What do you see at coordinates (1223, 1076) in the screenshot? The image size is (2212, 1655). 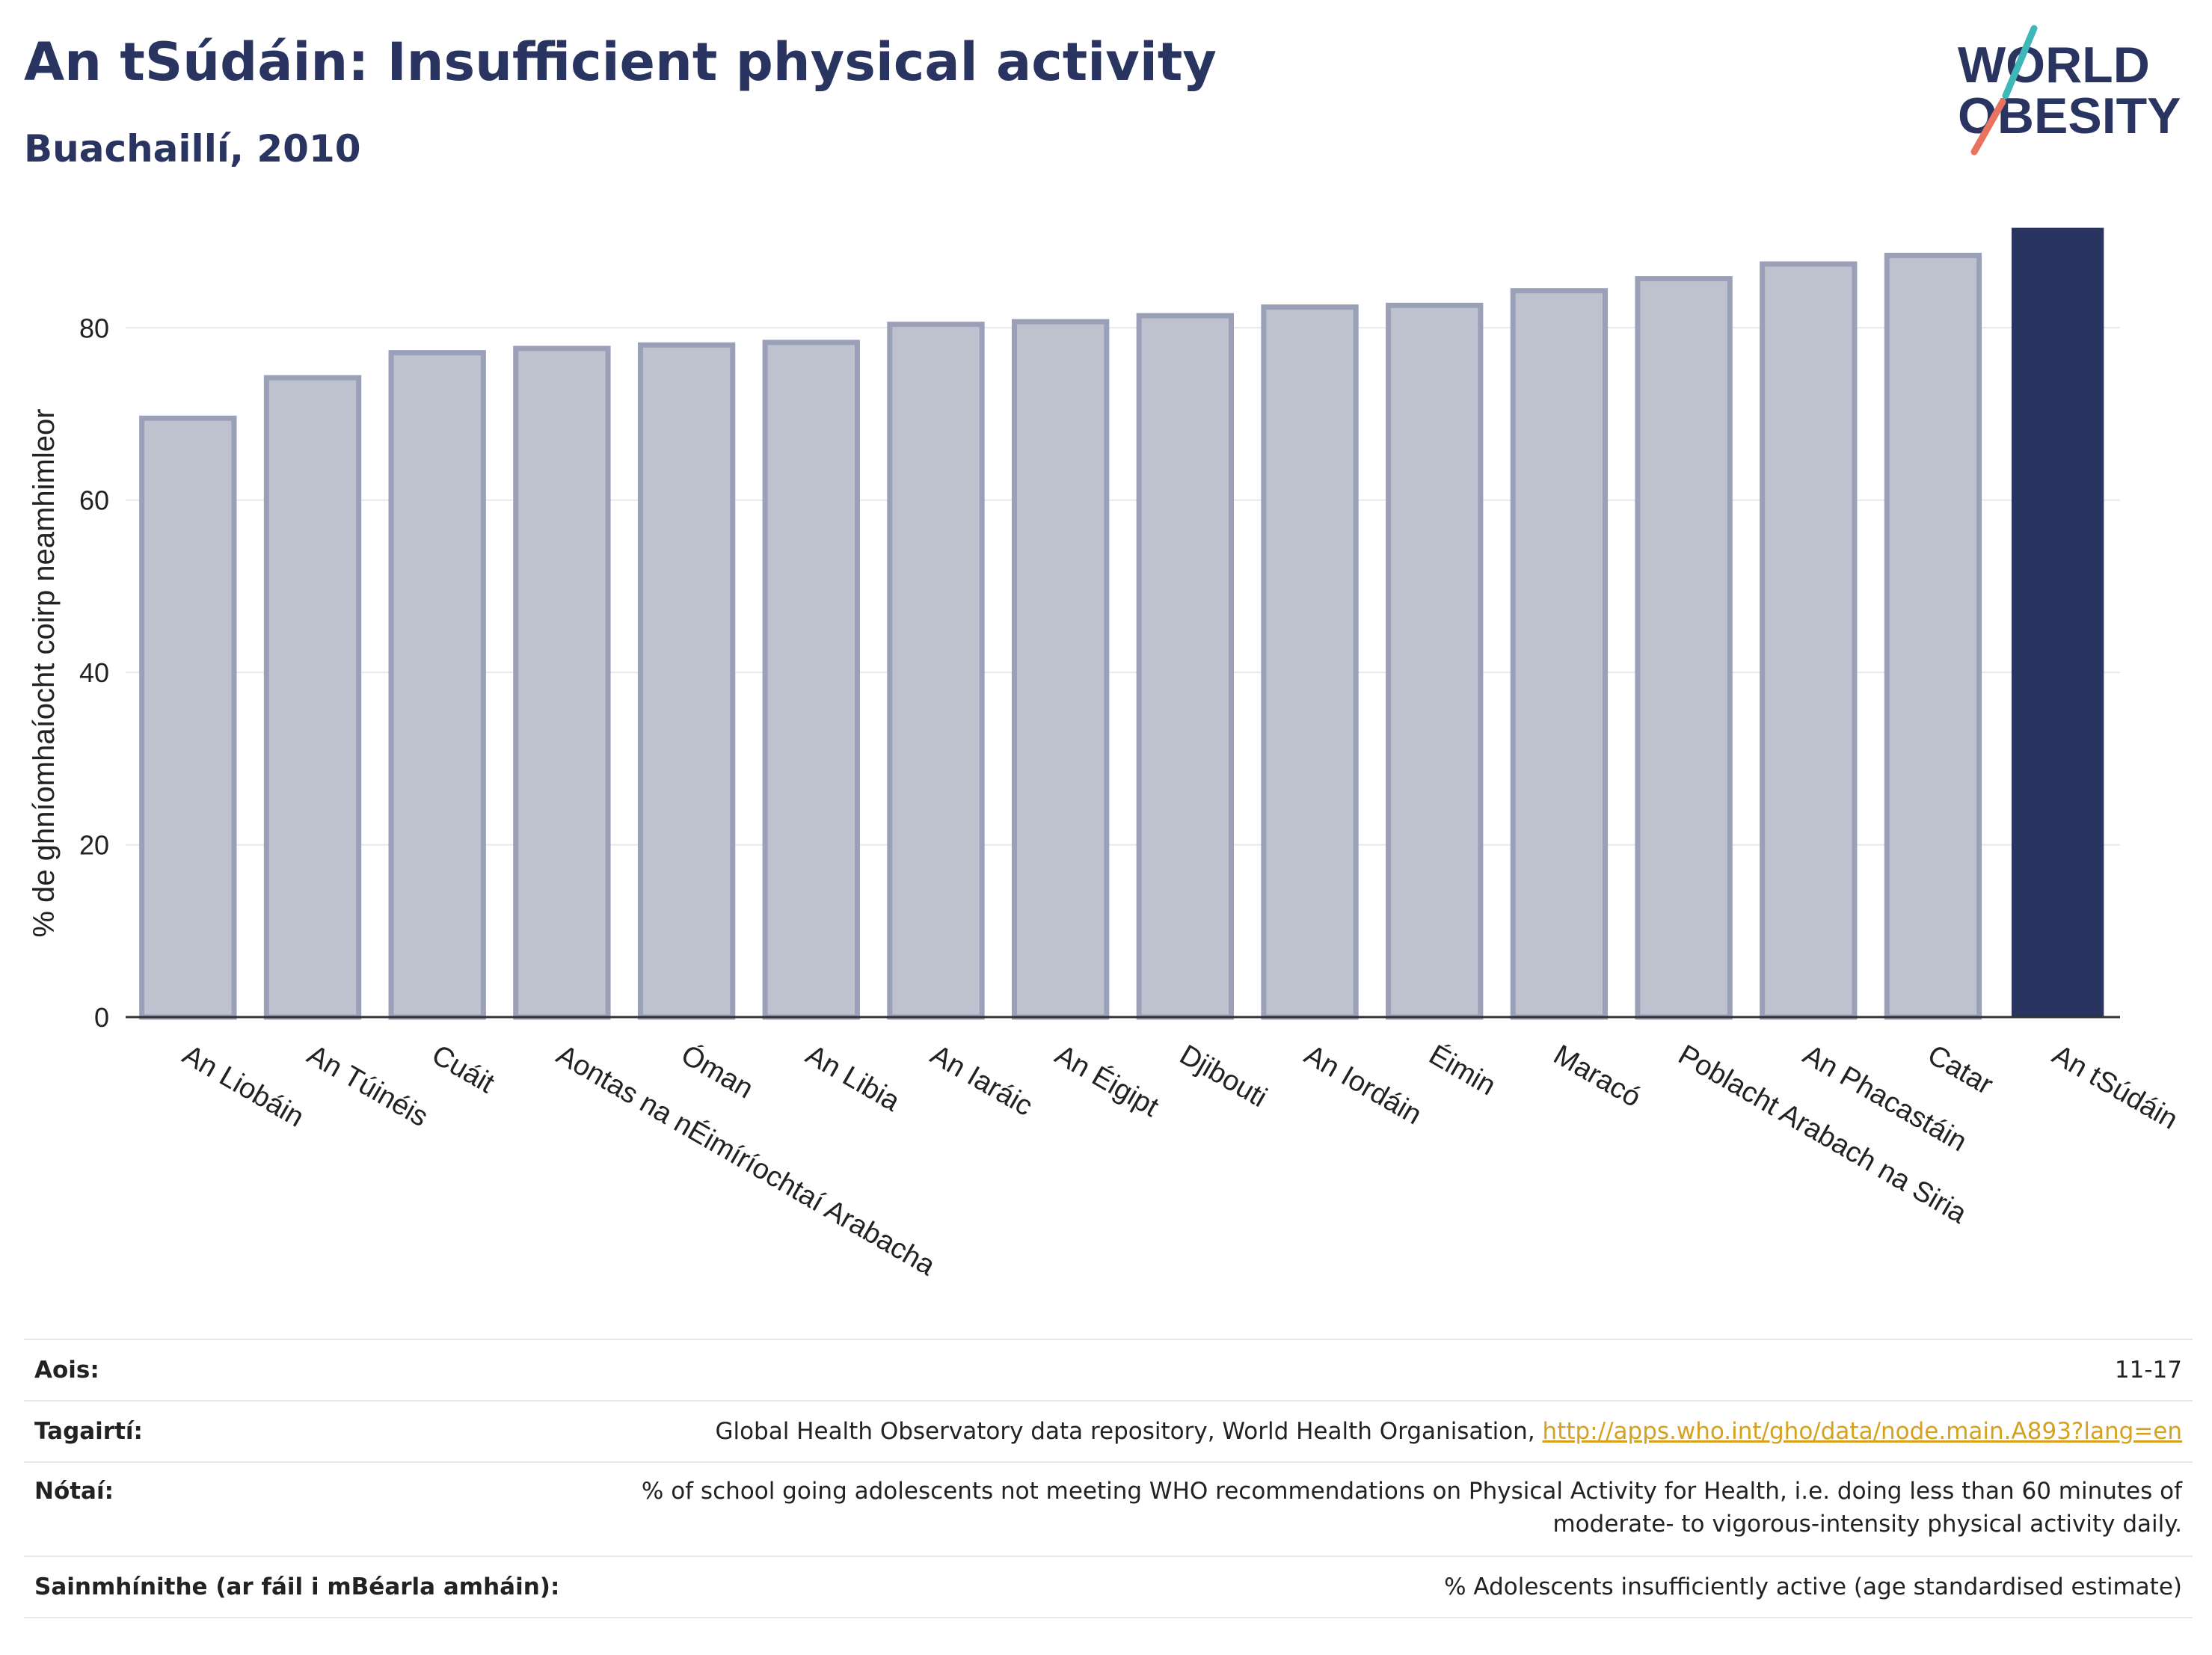 I see `x-tick-label: Djibouti` at bounding box center [1223, 1076].